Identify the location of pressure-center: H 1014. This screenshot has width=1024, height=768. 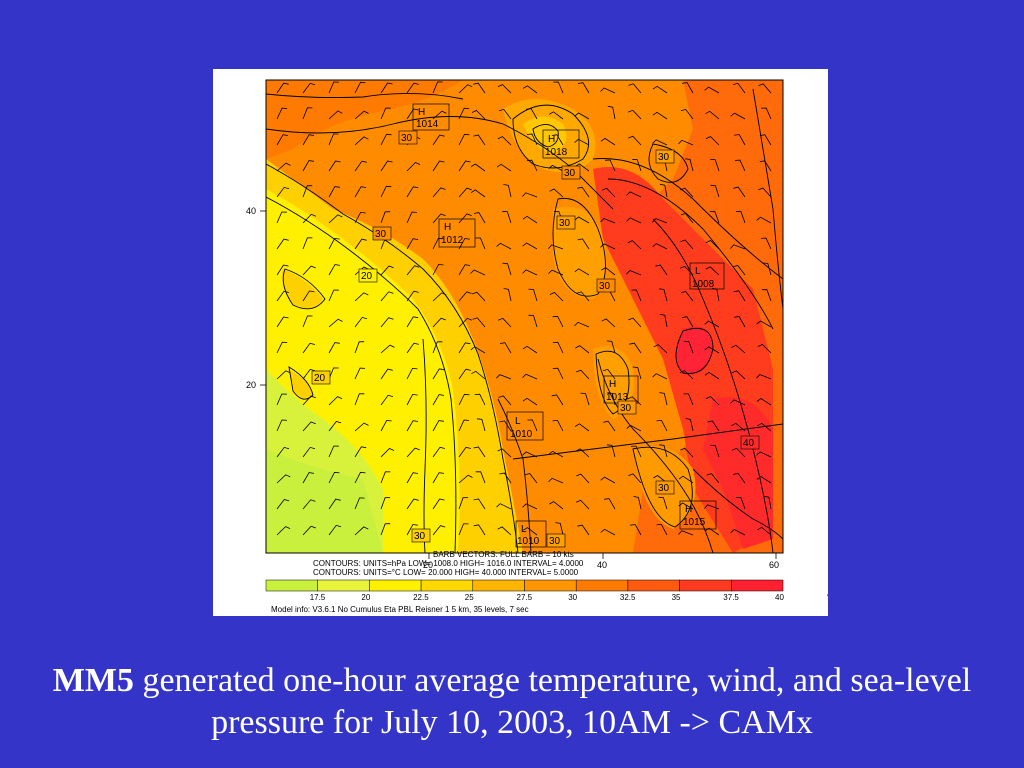
(431, 117).